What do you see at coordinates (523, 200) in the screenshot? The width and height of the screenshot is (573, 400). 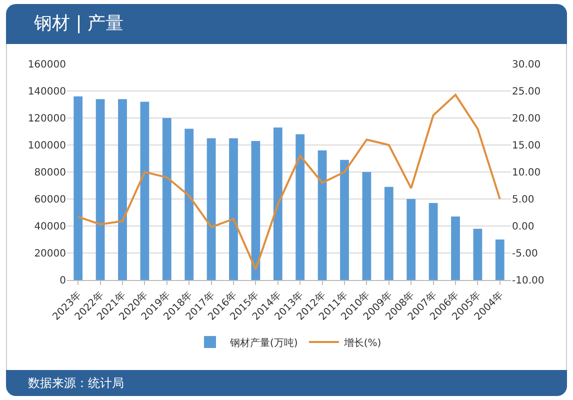 I see `y2-tick-label: 5.00` at bounding box center [523, 200].